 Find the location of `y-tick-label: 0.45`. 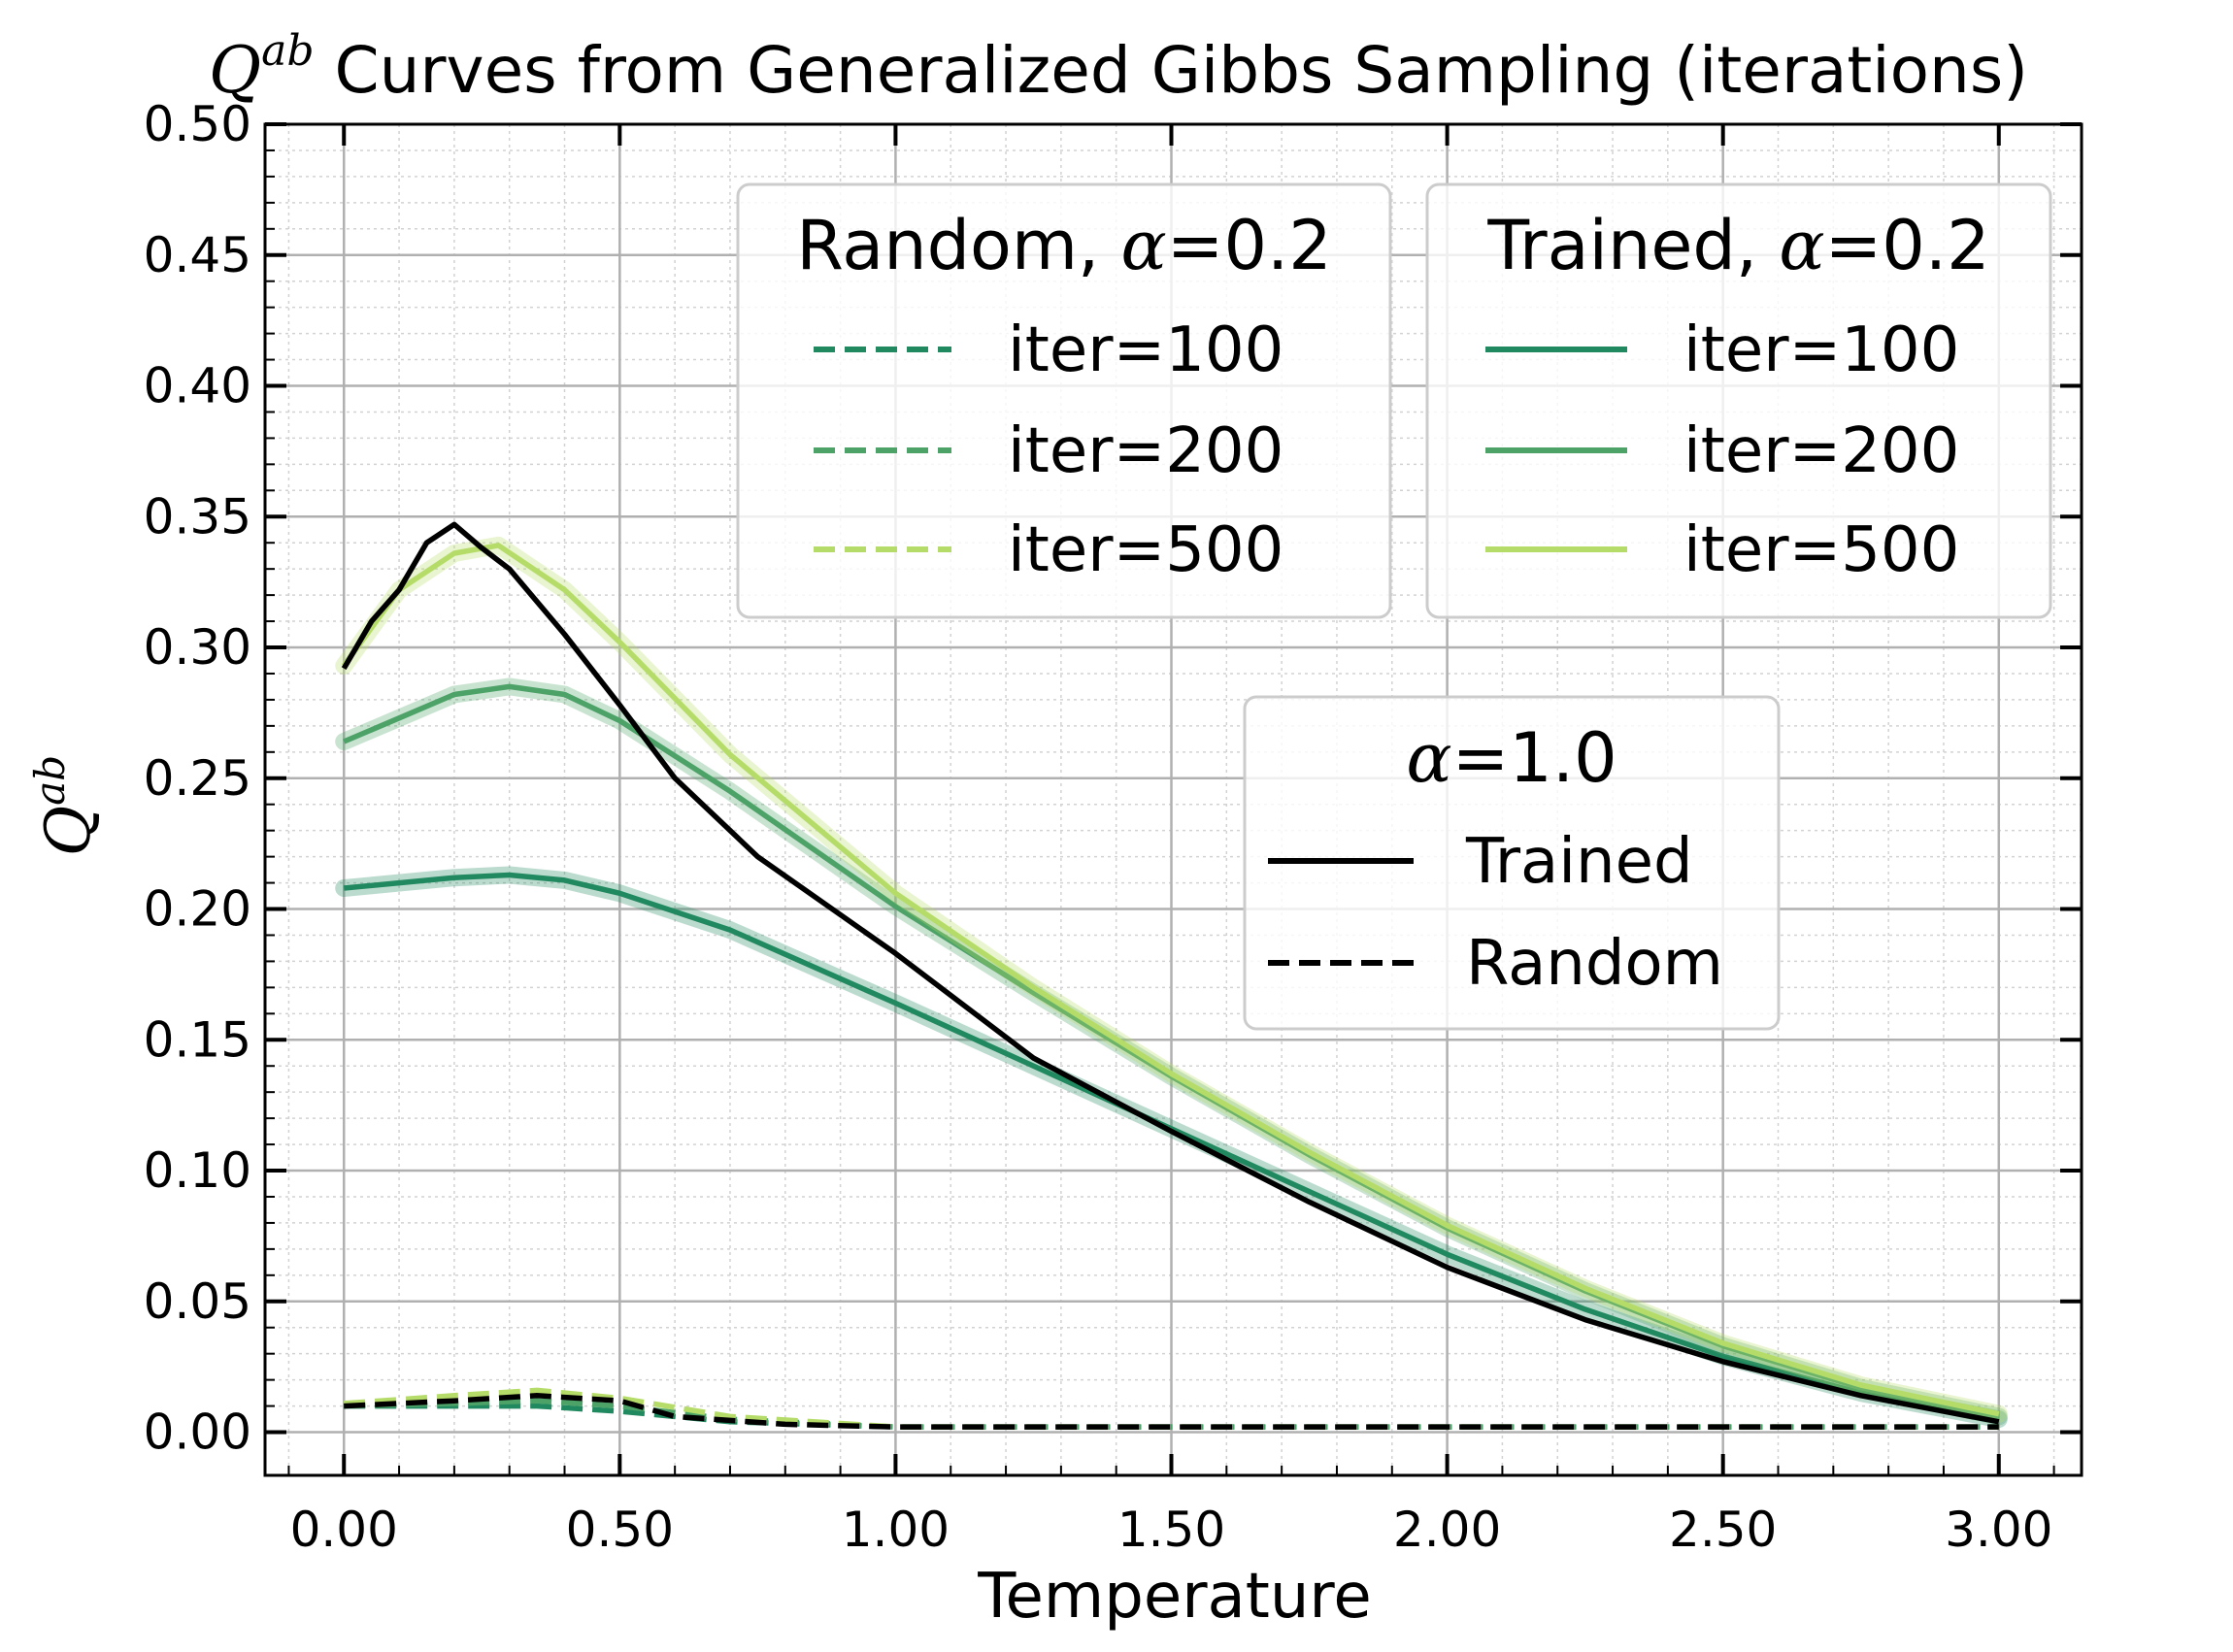

y-tick-label: 0.45 is located at coordinates (197, 255).